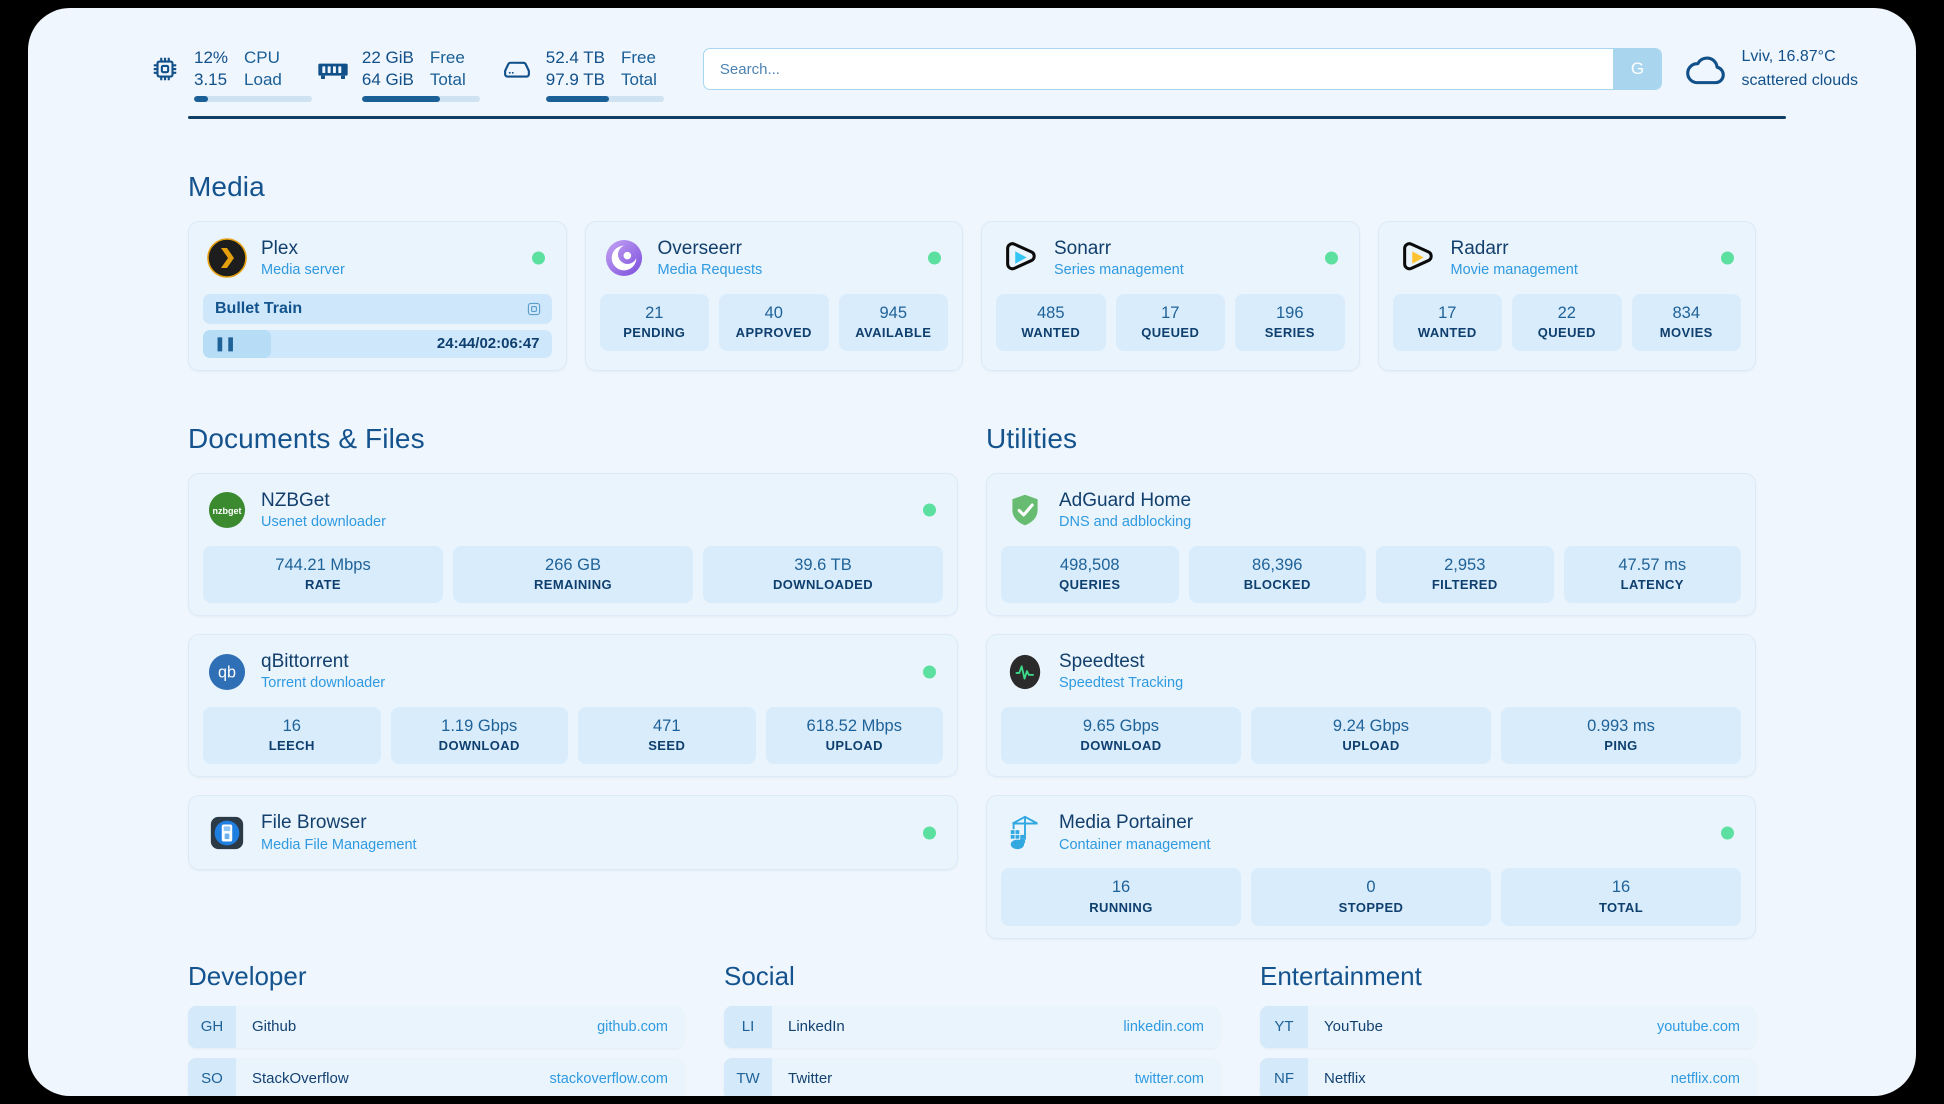  What do you see at coordinates (1514, 270) in the screenshot?
I see `service-subtitle: Movie management` at bounding box center [1514, 270].